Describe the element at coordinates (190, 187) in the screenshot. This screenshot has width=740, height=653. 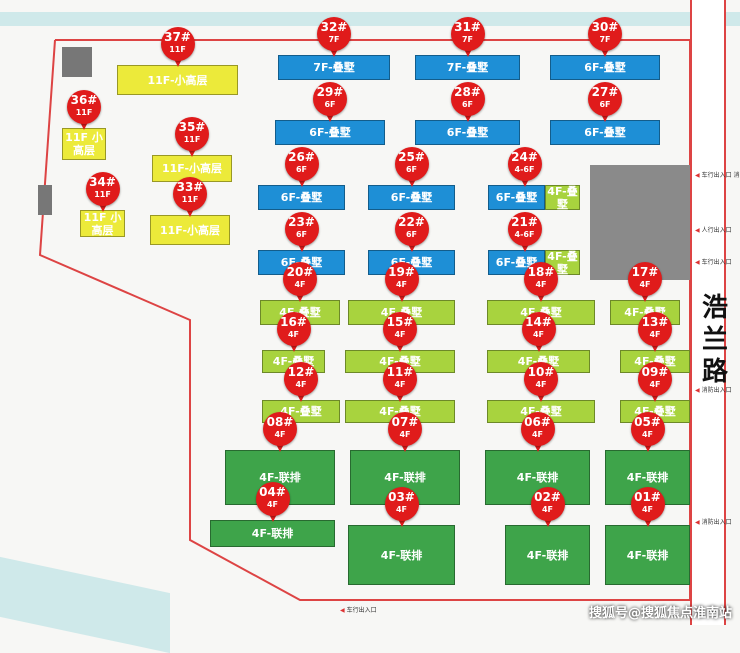
I see `building-number: 33#` at that location.